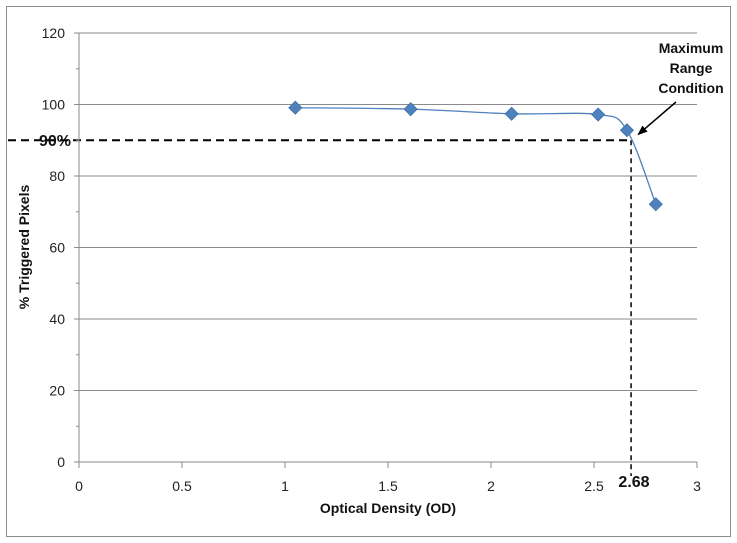  Describe the element at coordinates (57, 248) in the screenshot. I see `y-tick-label-3: 60` at that location.